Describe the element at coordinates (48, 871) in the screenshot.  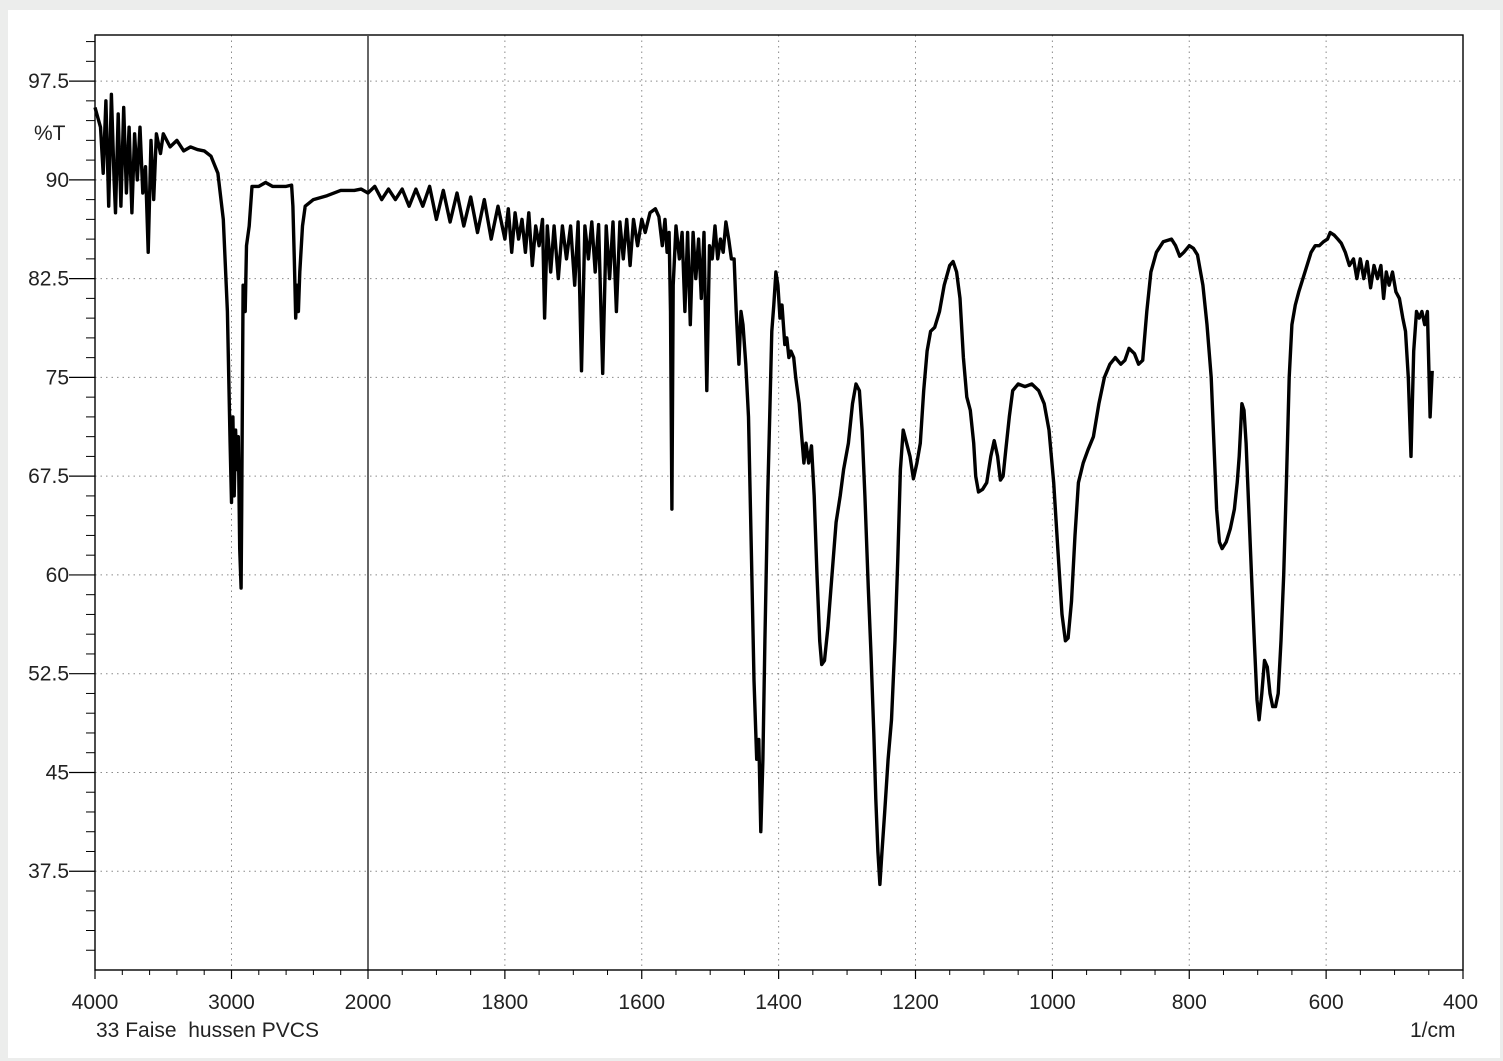
I see `y-tick-label: 37.5` at that location.